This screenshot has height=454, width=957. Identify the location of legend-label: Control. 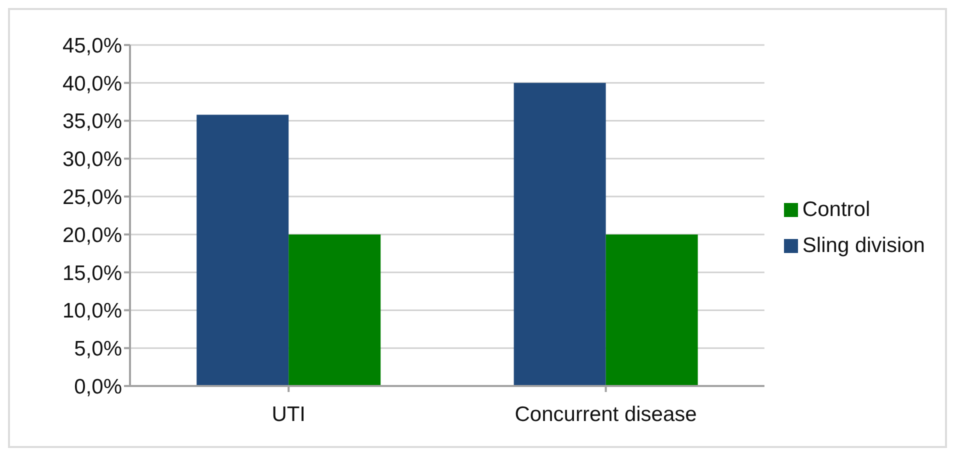
(836, 209).